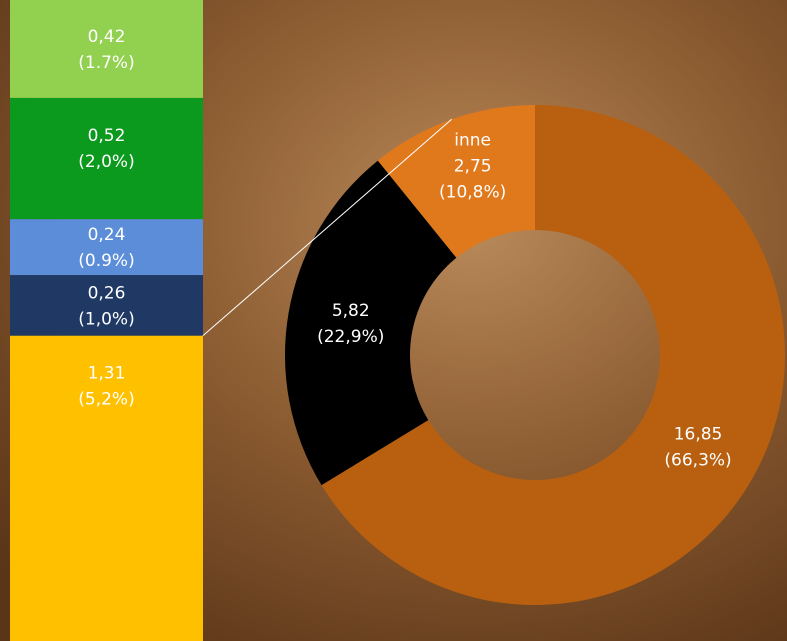 The height and width of the screenshot is (641, 787). I want to click on segment-percent-label: (2,0%), so click(106, 162).